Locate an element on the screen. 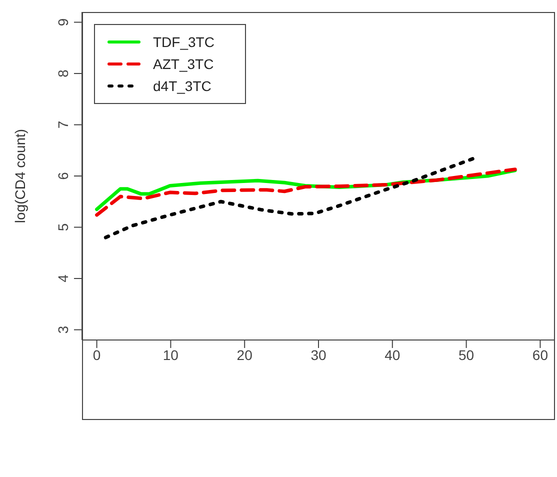 The height and width of the screenshot is (477, 557). legend-label: AZT_3TC is located at coordinates (183, 64).